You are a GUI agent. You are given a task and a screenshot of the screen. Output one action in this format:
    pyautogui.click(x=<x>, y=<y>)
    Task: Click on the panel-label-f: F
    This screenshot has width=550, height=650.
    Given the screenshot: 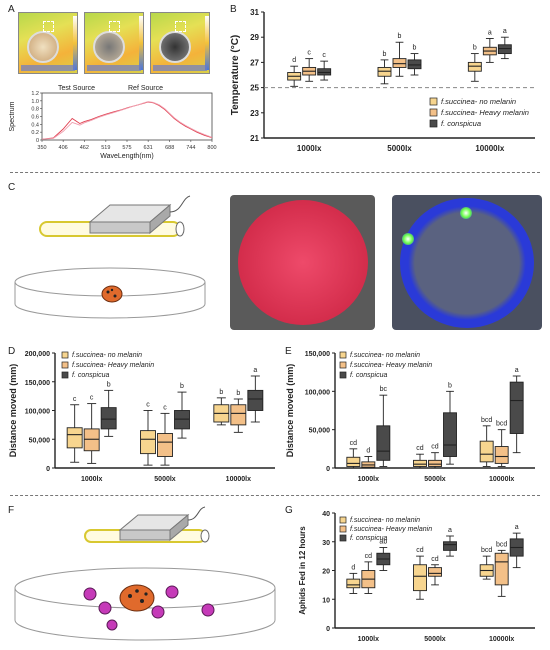 What is the action you would take?
    pyautogui.click(x=11, y=510)
    